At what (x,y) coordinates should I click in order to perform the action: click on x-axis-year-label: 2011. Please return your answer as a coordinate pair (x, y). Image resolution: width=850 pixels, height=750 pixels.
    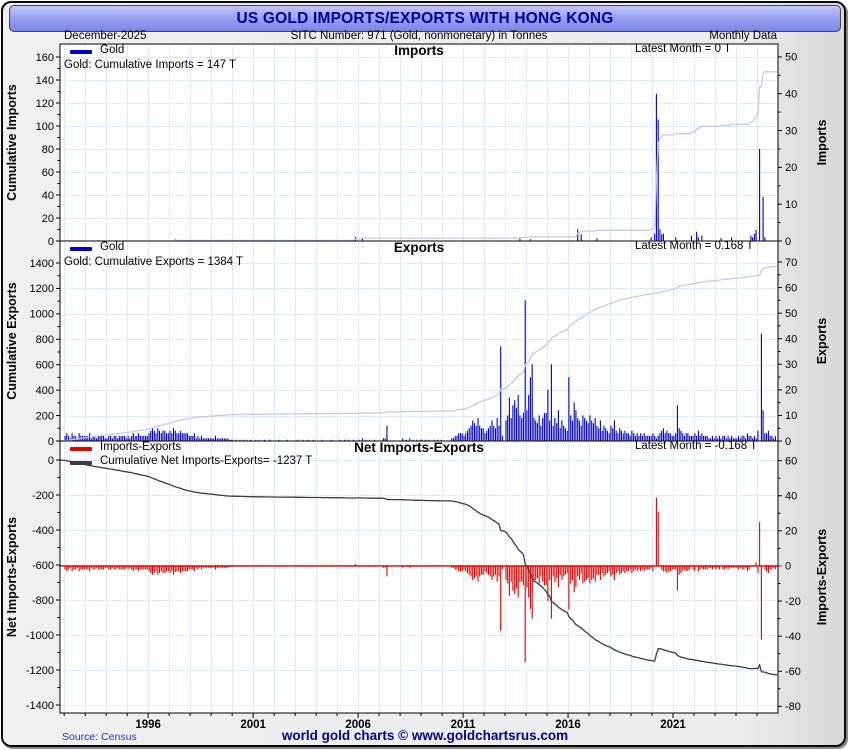
    Looking at the image, I should click on (464, 725).